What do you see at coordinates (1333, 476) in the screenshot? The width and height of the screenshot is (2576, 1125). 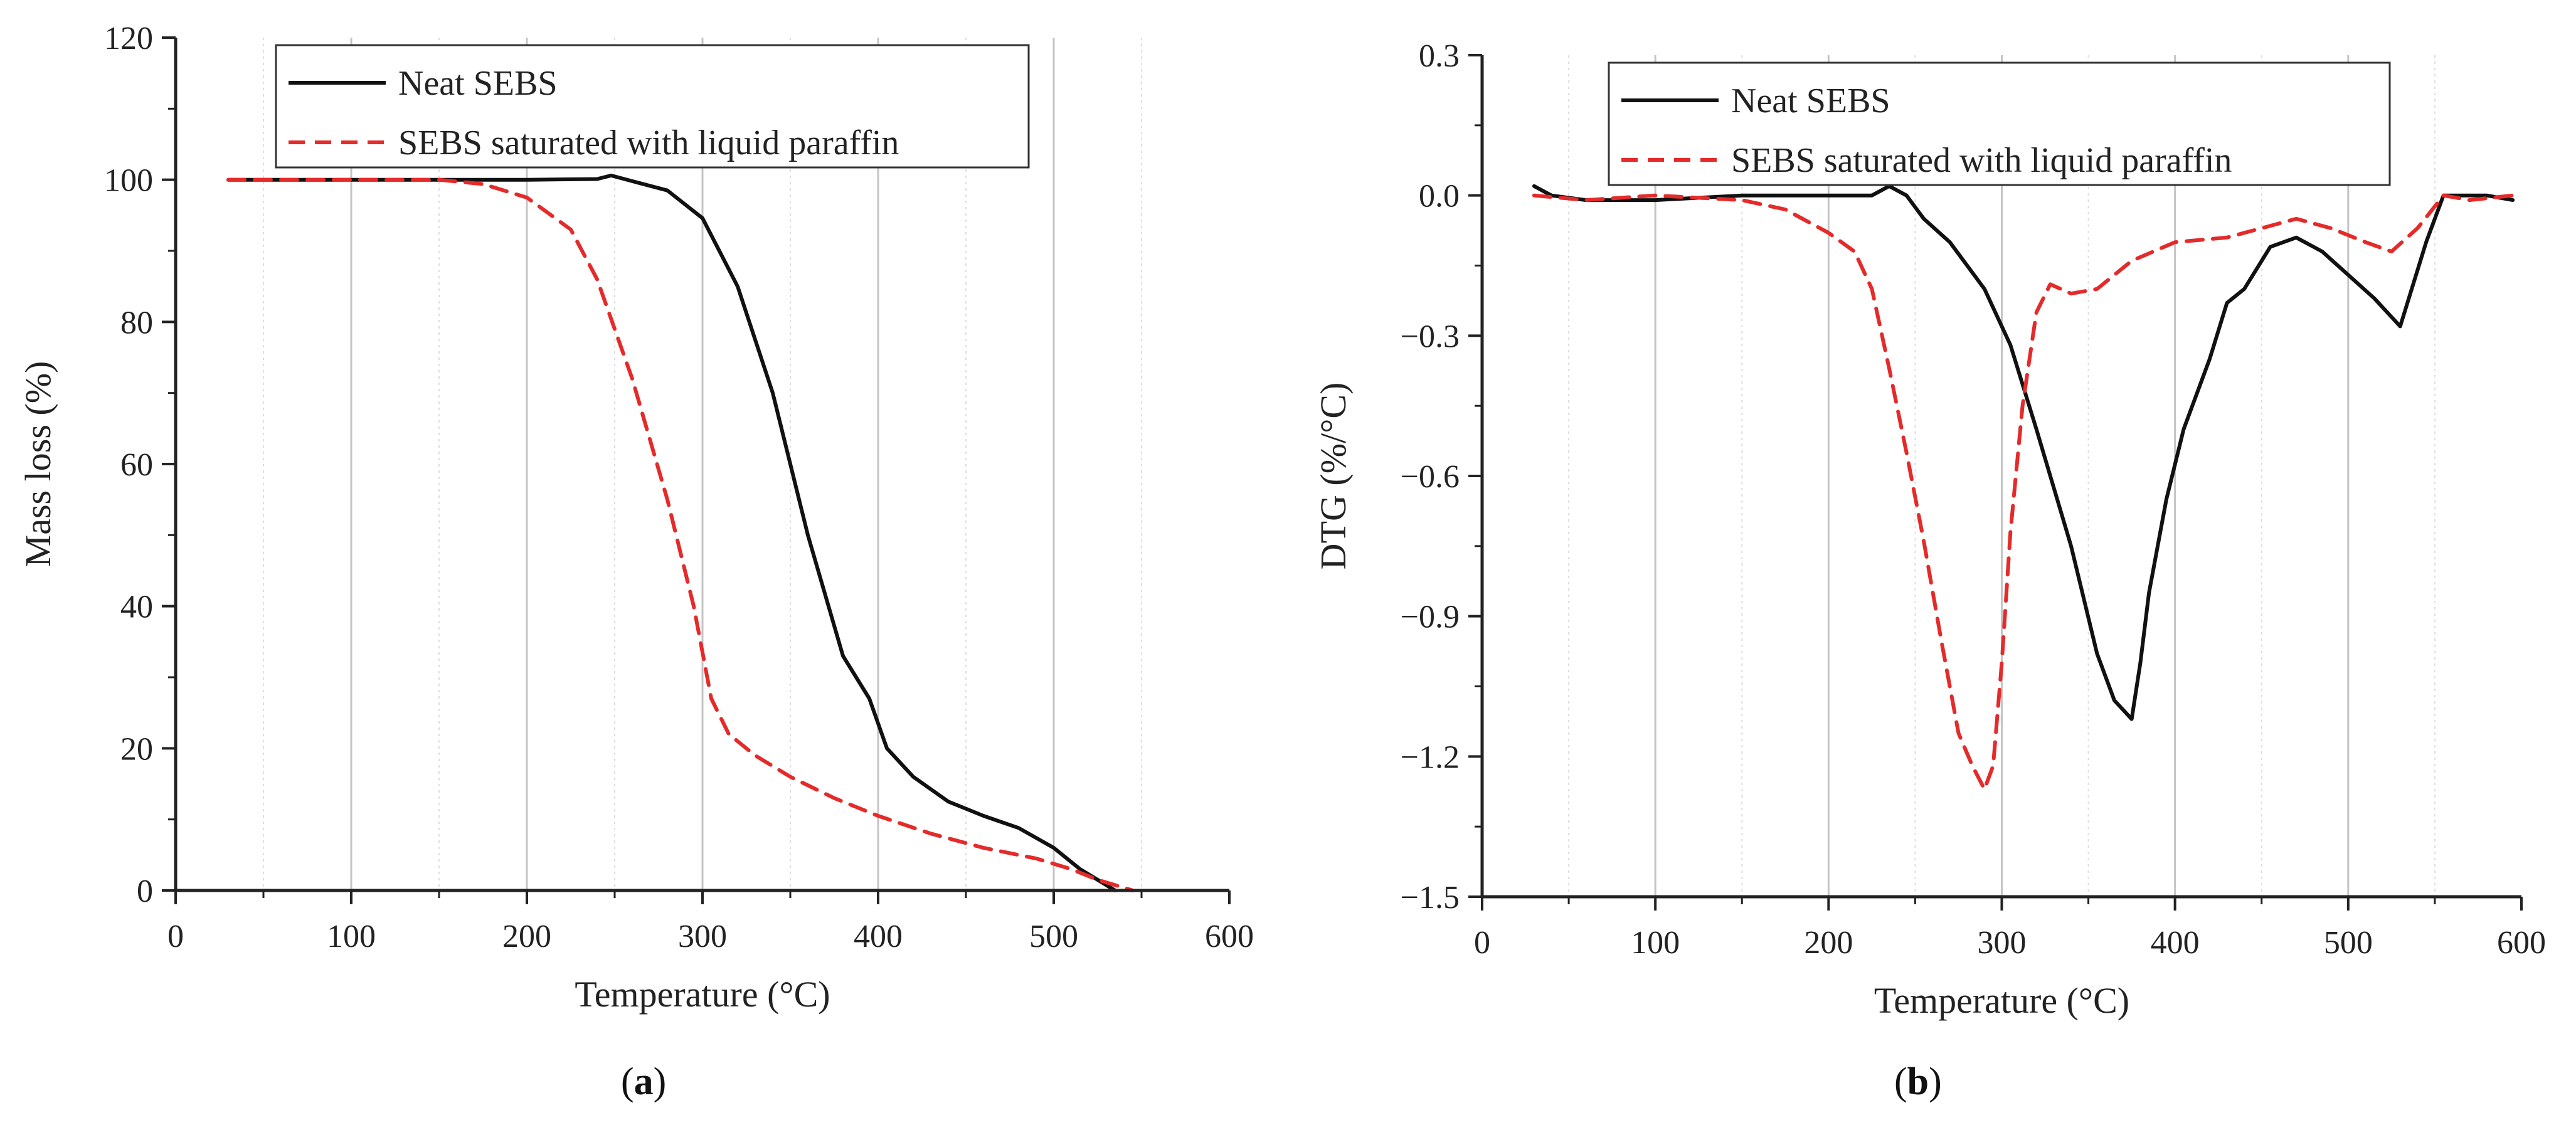 I see `chart-b-y-axis-label: DTG (%/°C)` at bounding box center [1333, 476].